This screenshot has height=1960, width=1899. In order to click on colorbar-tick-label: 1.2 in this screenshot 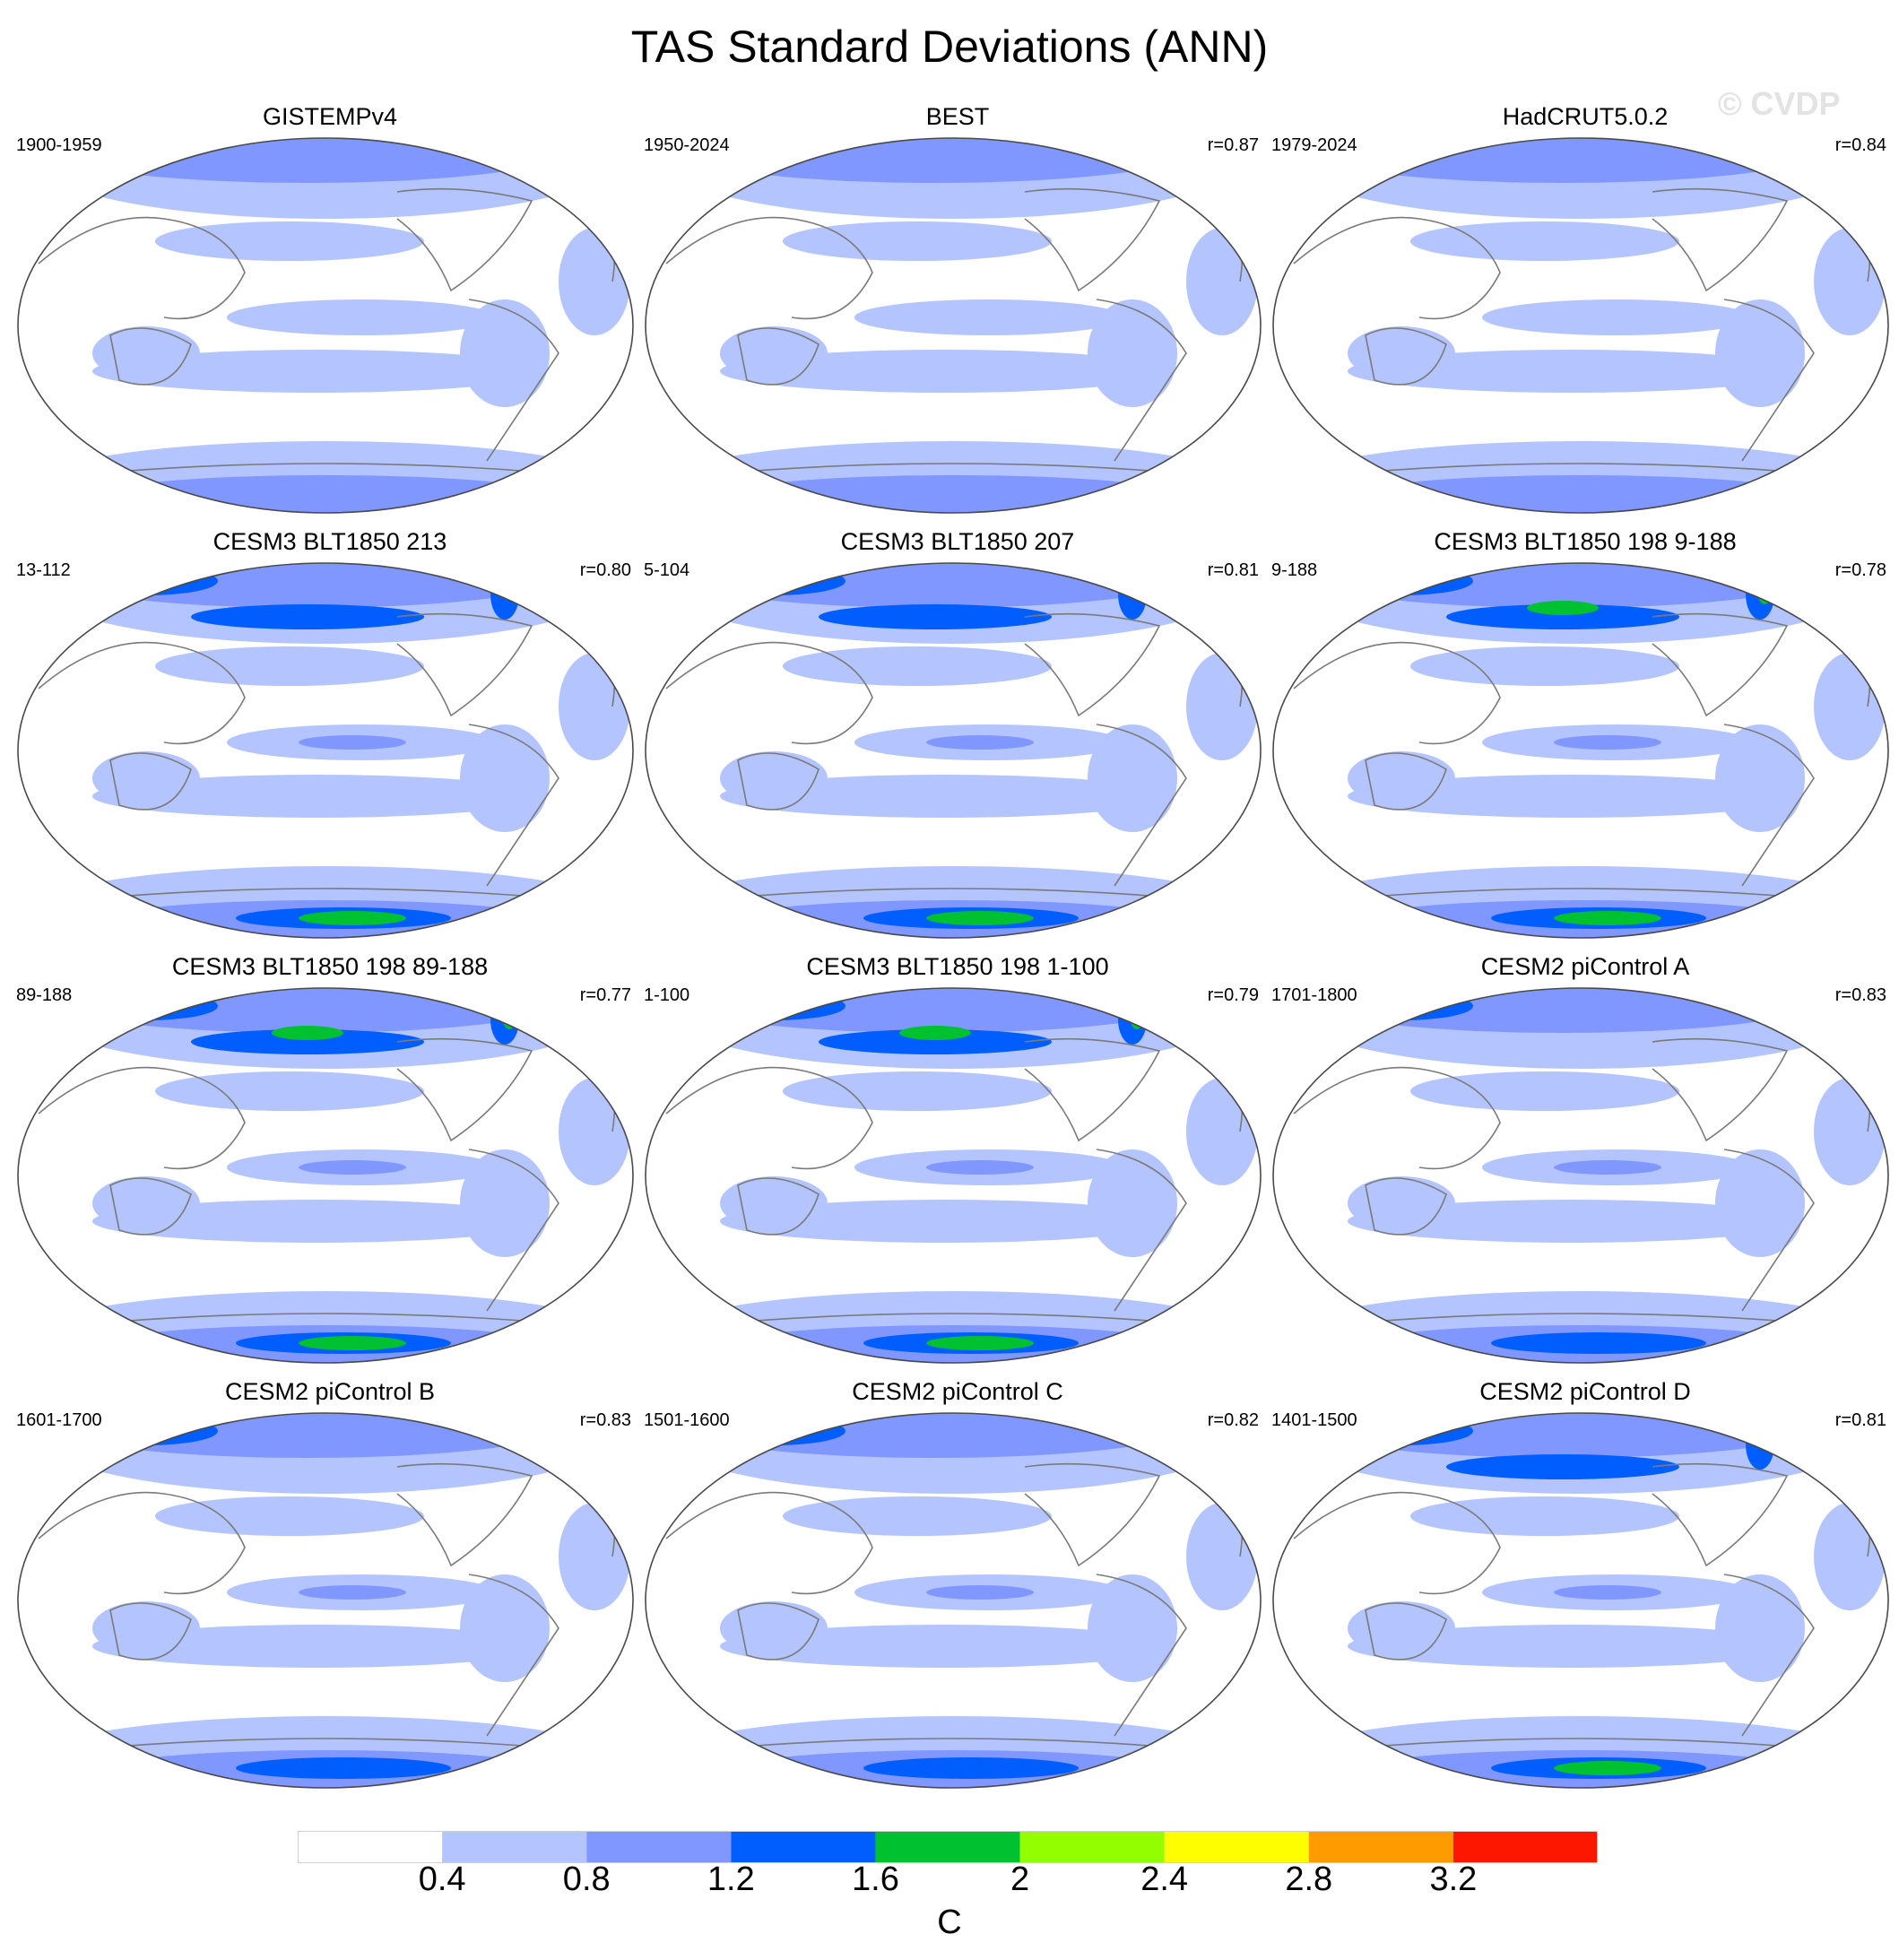, I will do `click(731, 1879)`.